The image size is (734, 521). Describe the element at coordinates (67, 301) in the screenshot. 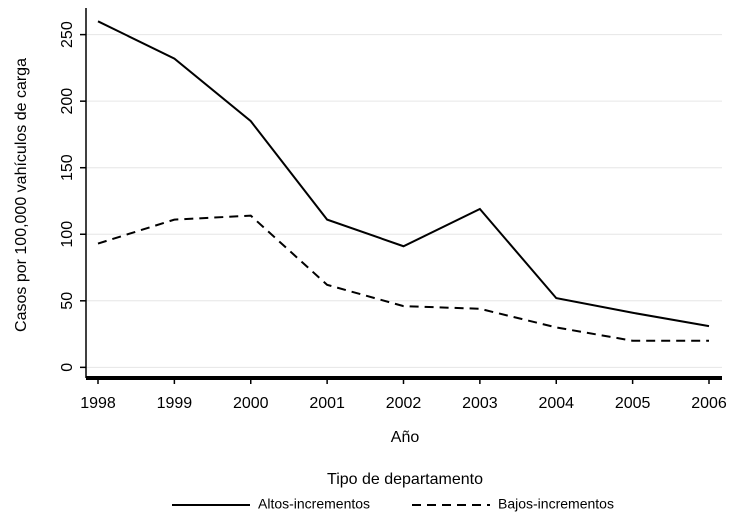

I see `y-tick-label: 50` at that location.